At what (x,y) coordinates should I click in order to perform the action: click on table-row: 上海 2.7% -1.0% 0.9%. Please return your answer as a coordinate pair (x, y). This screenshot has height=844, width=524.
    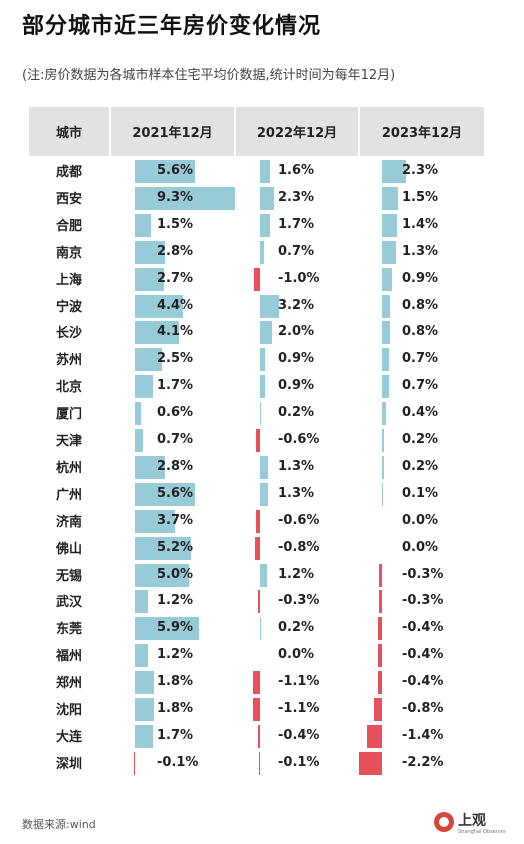
    Looking at the image, I should click on (262, 278).